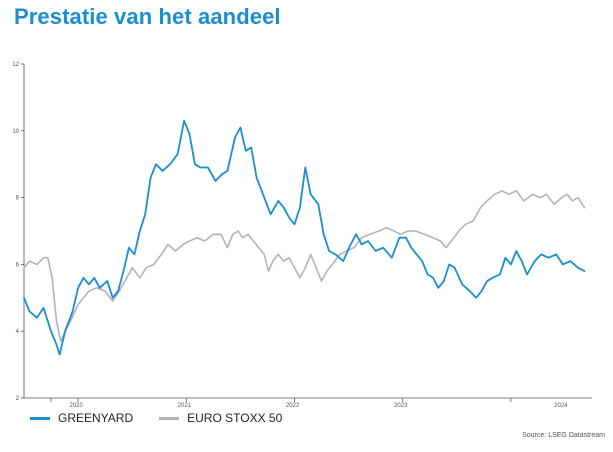 The image size is (613, 452). I want to click on y-tick-label: 8, so click(18, 199).